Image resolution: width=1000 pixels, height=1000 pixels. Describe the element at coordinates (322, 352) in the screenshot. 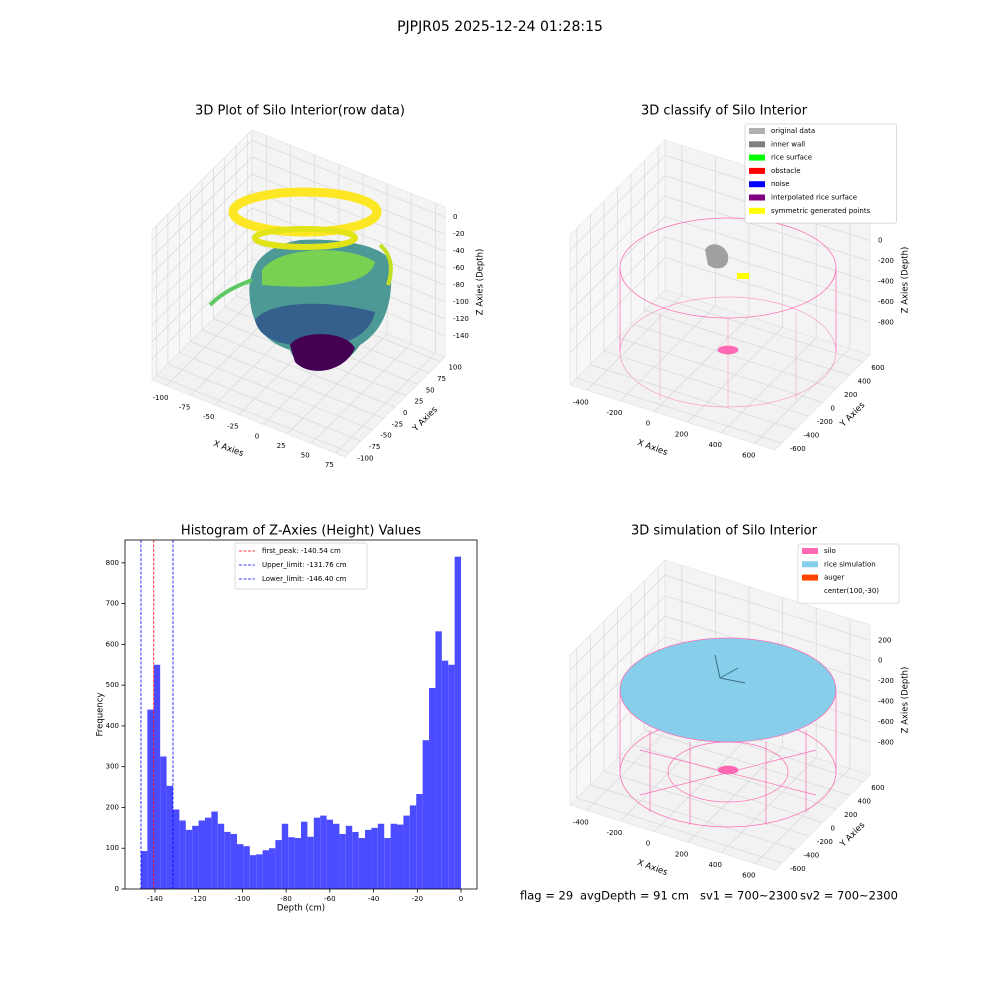

I see `cloud-bottom` at that location.